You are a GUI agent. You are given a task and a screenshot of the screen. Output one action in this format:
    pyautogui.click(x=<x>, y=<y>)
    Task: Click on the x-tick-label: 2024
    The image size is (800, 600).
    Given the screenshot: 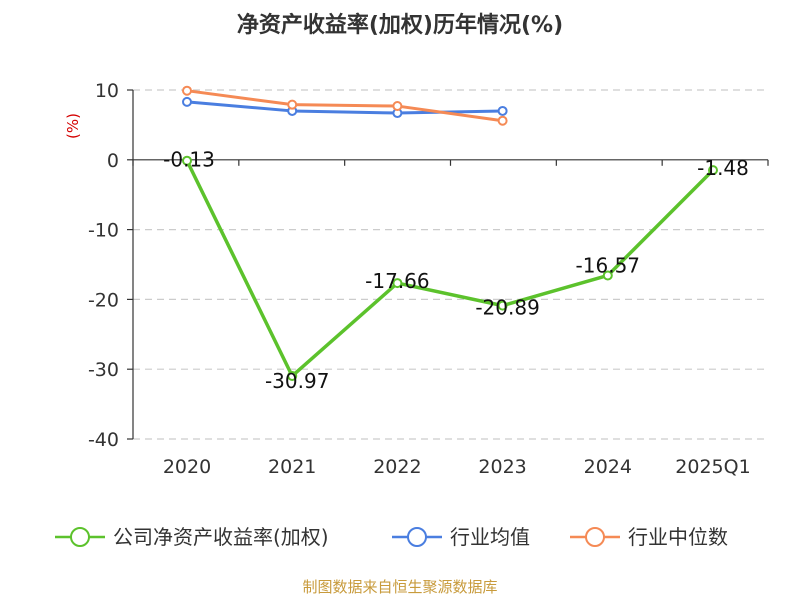 What is the action you would take?
    pyautogui.click(x=608, y=467)
    